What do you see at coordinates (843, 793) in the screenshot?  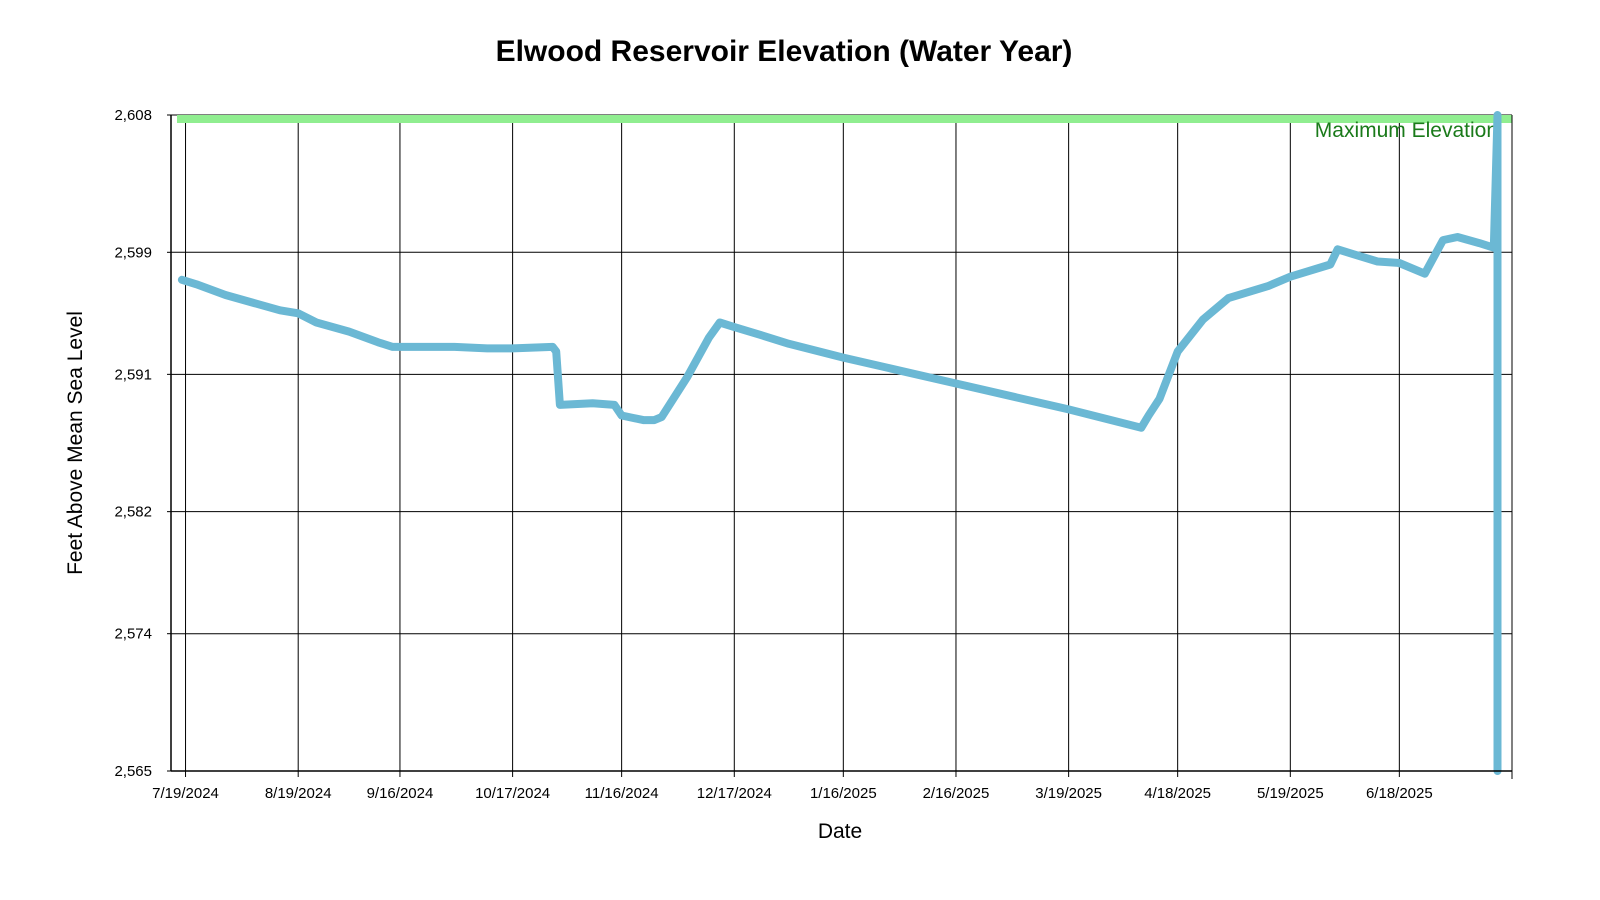 I see `x-tick-label: 1/16/2025` at bounding box center [843, 793].